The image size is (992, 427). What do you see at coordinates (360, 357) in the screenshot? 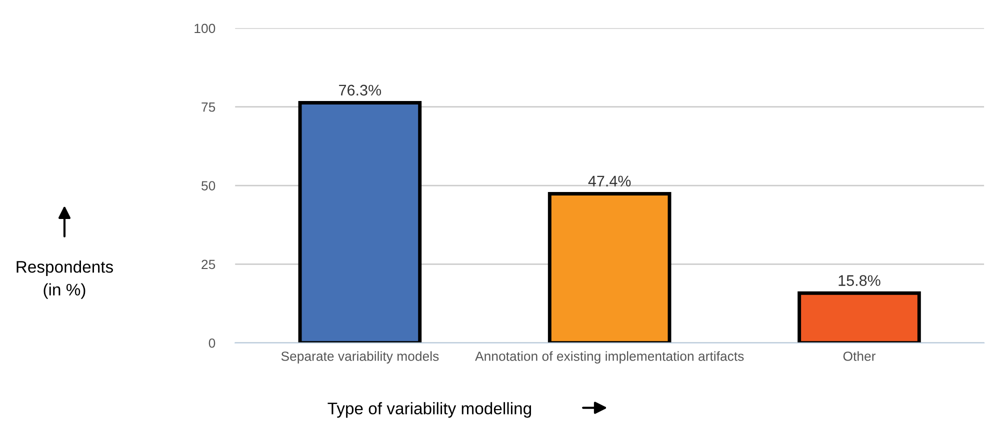
I see `x-tick-label: Separate variability models` at bounding box center [360, 357].